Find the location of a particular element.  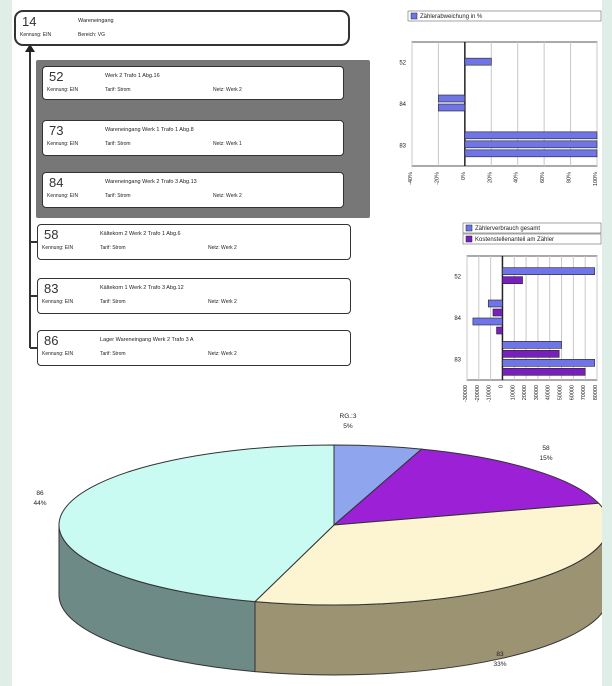

pie-slice-label: 83 is located at coordinates (500, 654).